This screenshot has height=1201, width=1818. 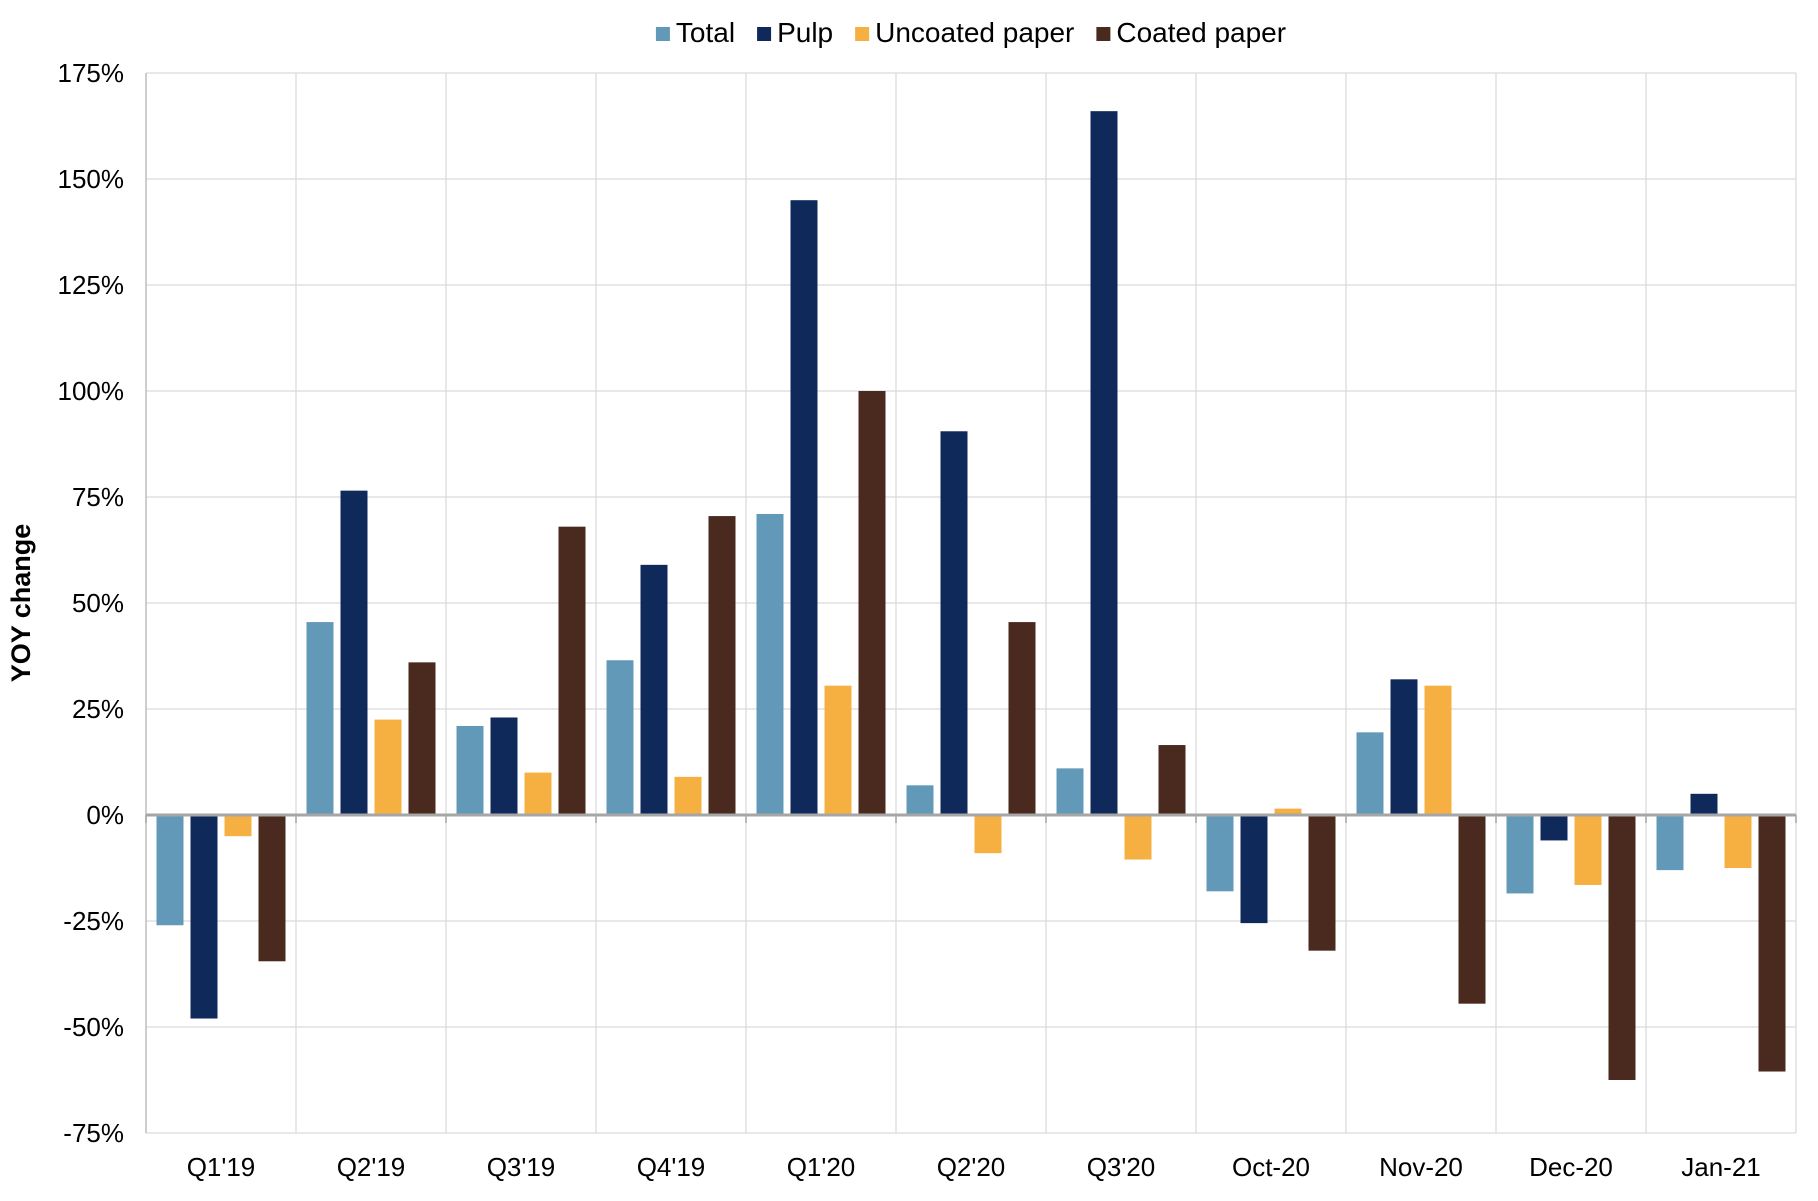 What do you see at coordinates (705, 32) in the screenshot?
I see `legend-label: Total` at bounding box center [705, 32].